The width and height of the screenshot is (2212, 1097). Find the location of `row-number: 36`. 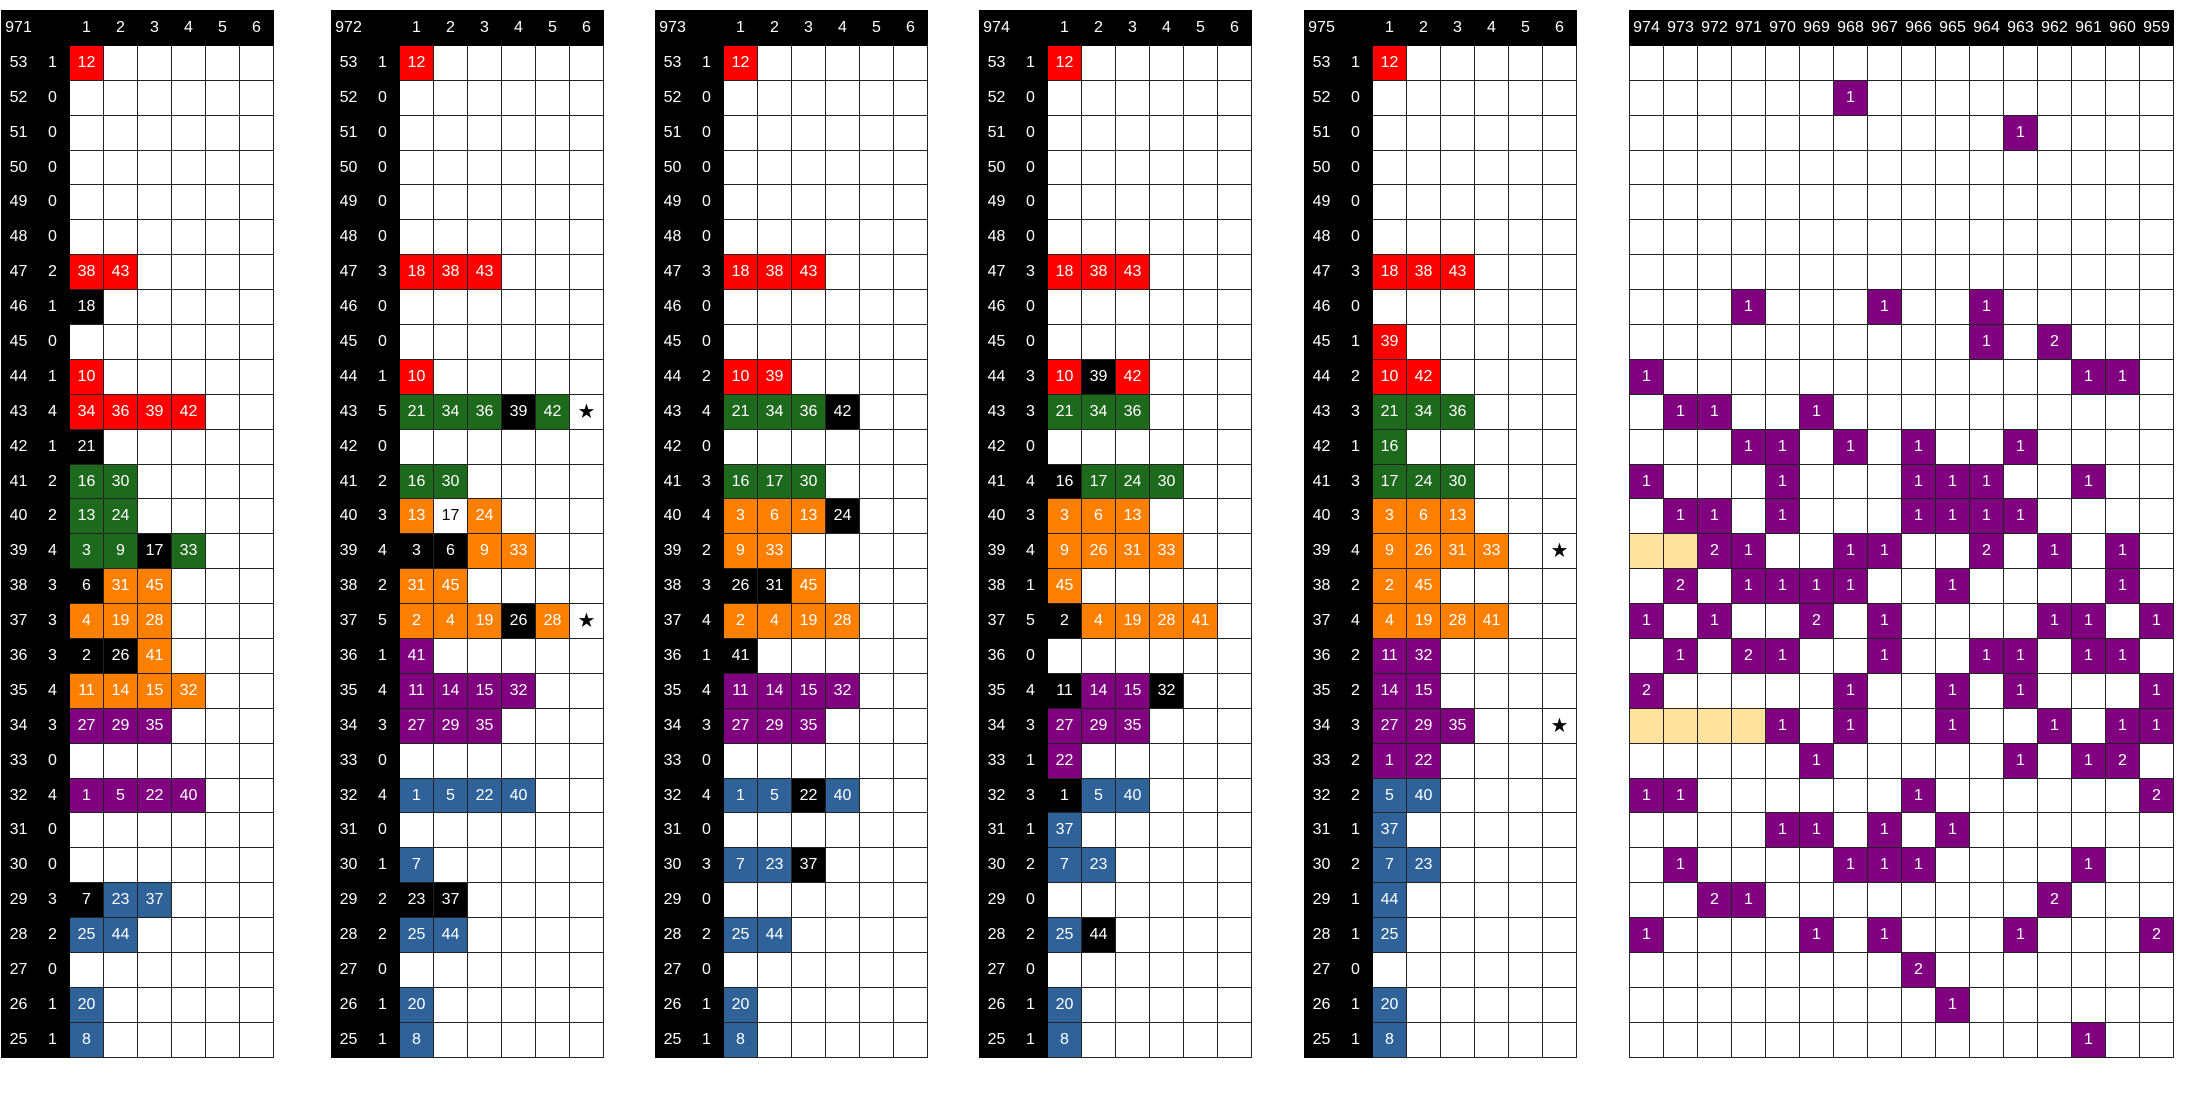

row-number: 36 is located at coordinates (1321, 656).